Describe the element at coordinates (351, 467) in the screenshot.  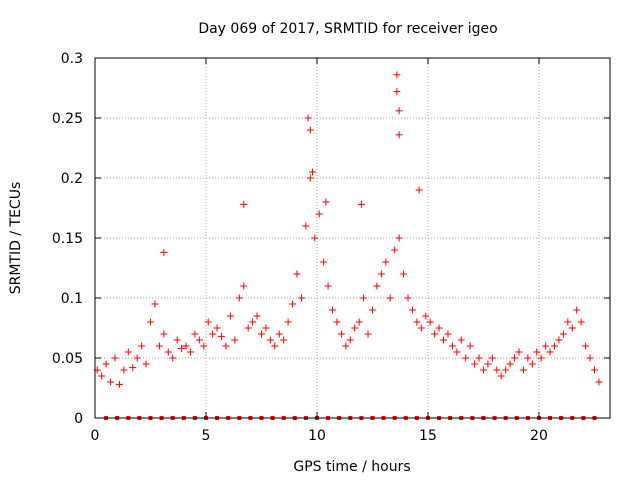
I see `x-axis-label: GPS time / hours` at that location.